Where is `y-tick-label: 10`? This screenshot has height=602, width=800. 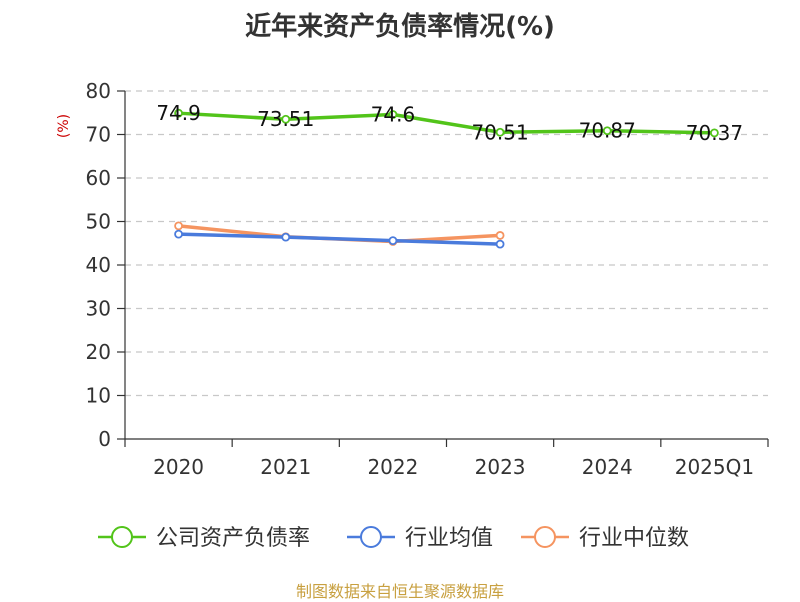
y-tick-label: 10 is located at coordinates (98, 396).